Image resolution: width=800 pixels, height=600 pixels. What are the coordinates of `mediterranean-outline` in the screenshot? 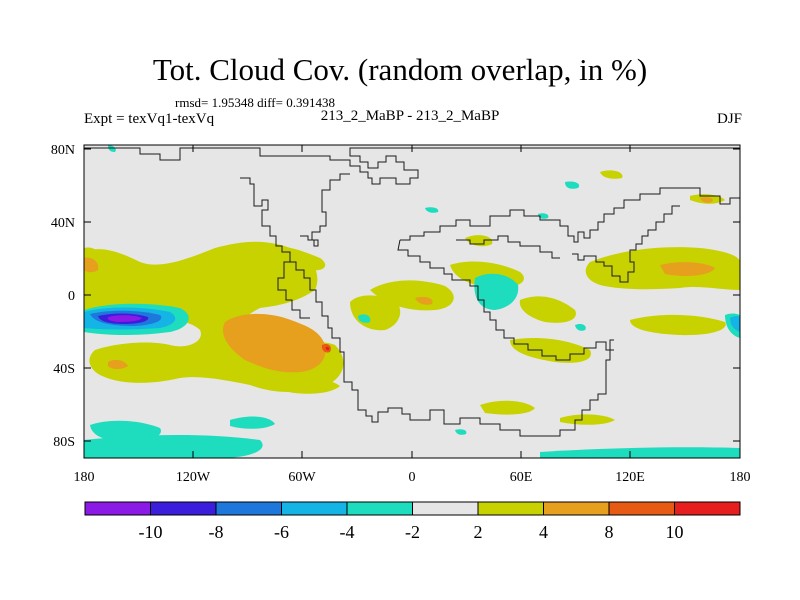 It's located at (508, 247).